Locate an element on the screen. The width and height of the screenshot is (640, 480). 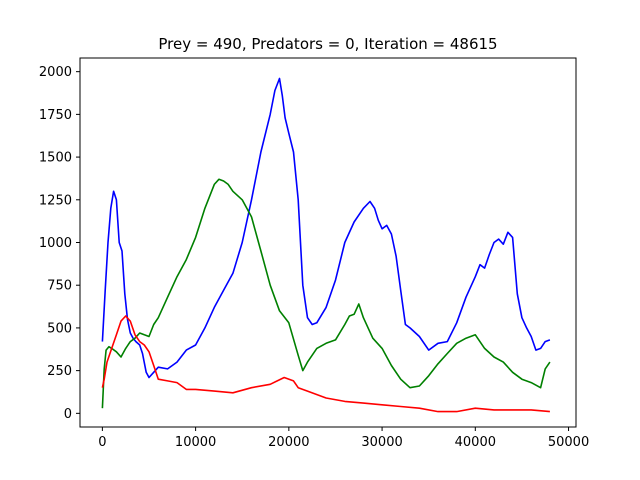
x-tick-label: 0 is located at coordinates (102, 442).